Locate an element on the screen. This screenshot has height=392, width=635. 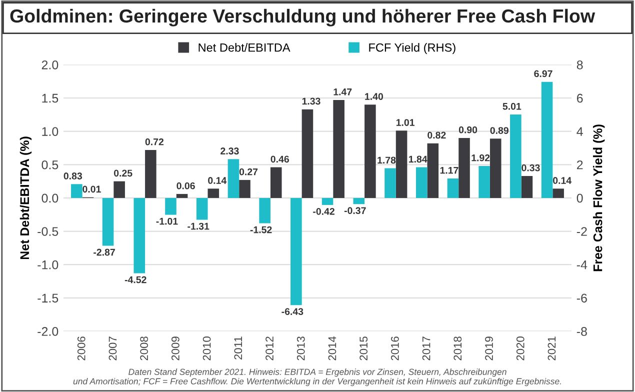
data-label: -0.42 is located at coordinates (323, 211).